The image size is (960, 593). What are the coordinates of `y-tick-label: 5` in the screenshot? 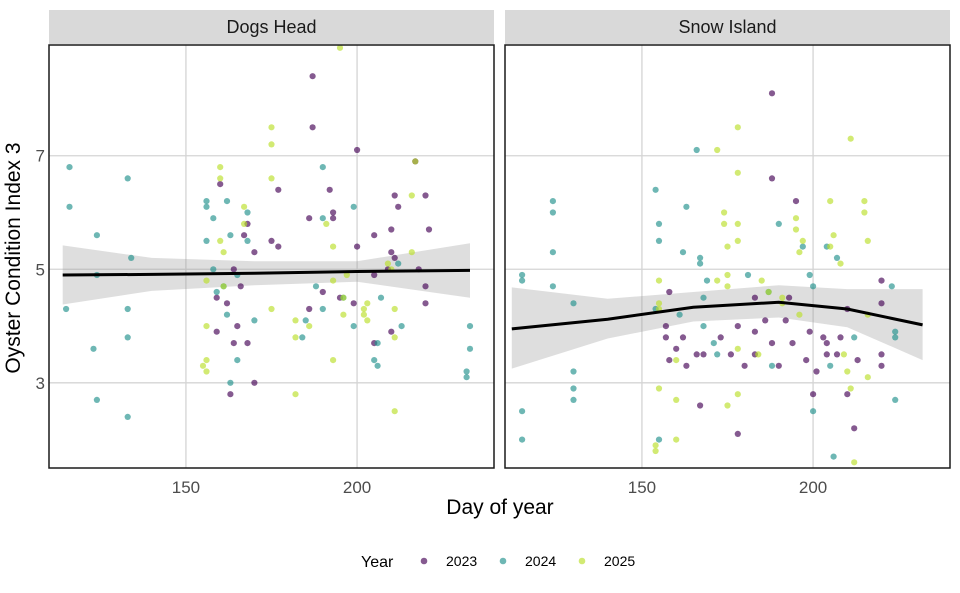 It's located at (40, 269).